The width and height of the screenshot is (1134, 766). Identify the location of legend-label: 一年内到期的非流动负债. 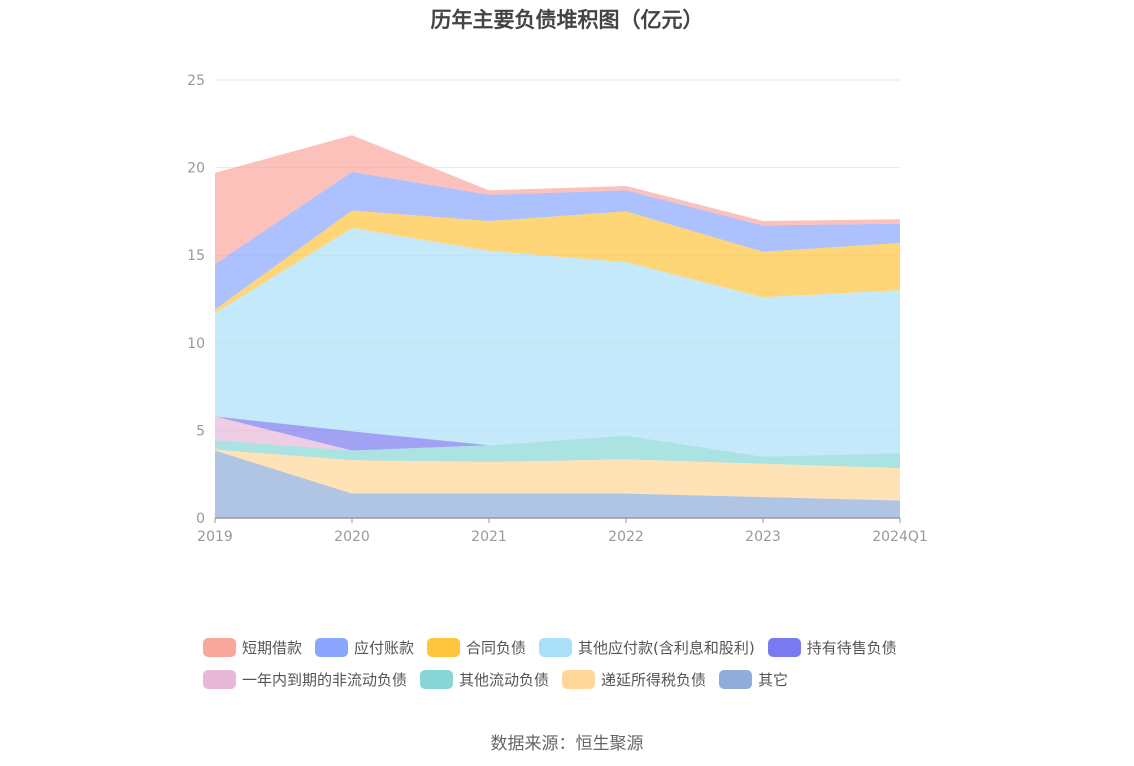
(325, 679).